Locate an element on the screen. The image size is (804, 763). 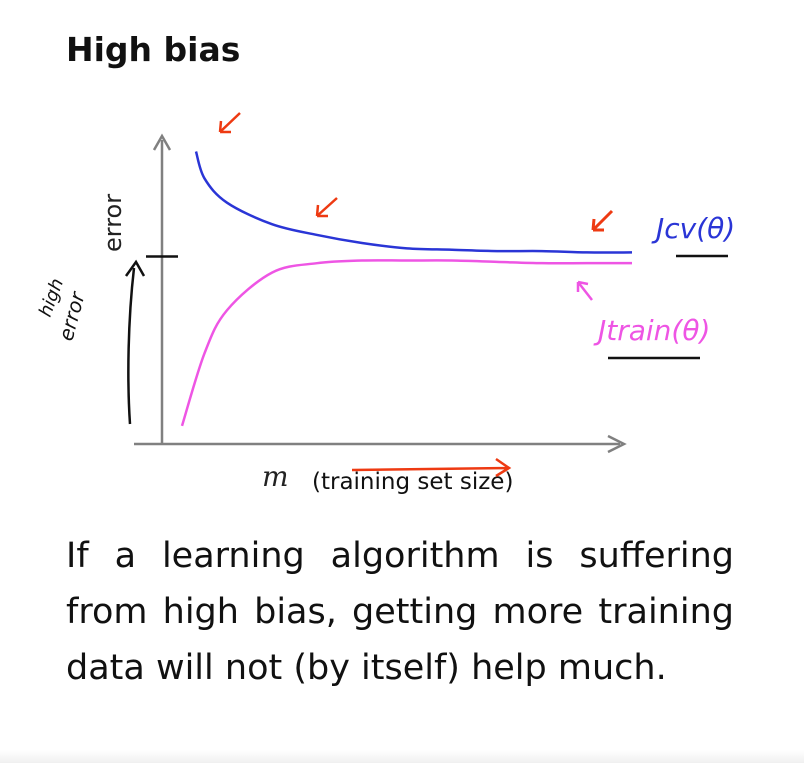
high-error-arrow is located at coordinates (131, 346).